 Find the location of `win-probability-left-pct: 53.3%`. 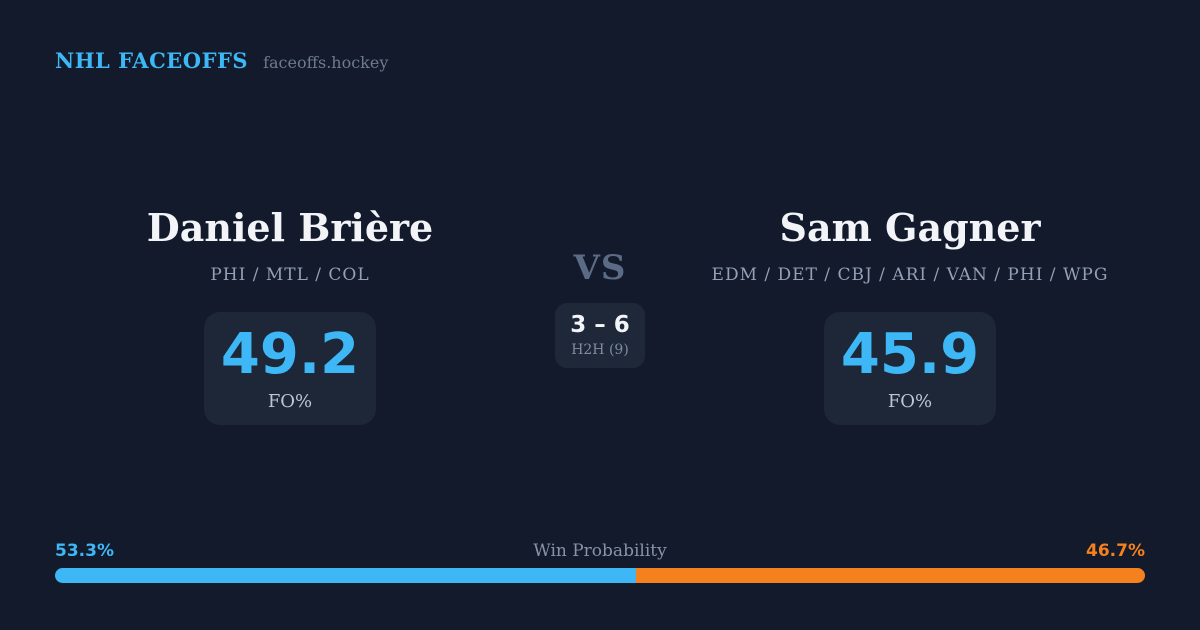

win-probability-left-pct: 53.3% is located at coordinates (84, 551).